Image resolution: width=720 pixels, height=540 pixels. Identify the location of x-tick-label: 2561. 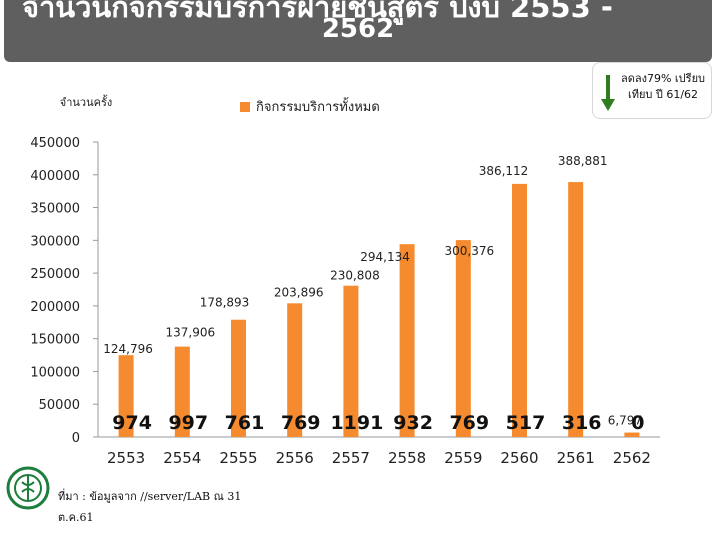
(576, 458).